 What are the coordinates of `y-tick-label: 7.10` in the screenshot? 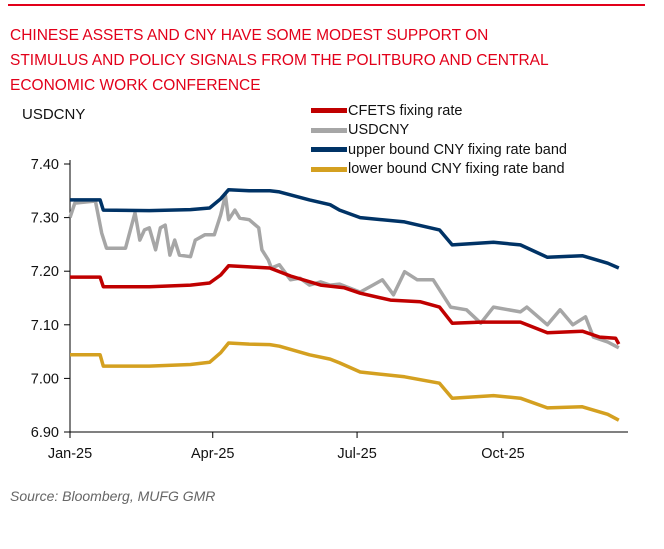 It's located at (45, 326).